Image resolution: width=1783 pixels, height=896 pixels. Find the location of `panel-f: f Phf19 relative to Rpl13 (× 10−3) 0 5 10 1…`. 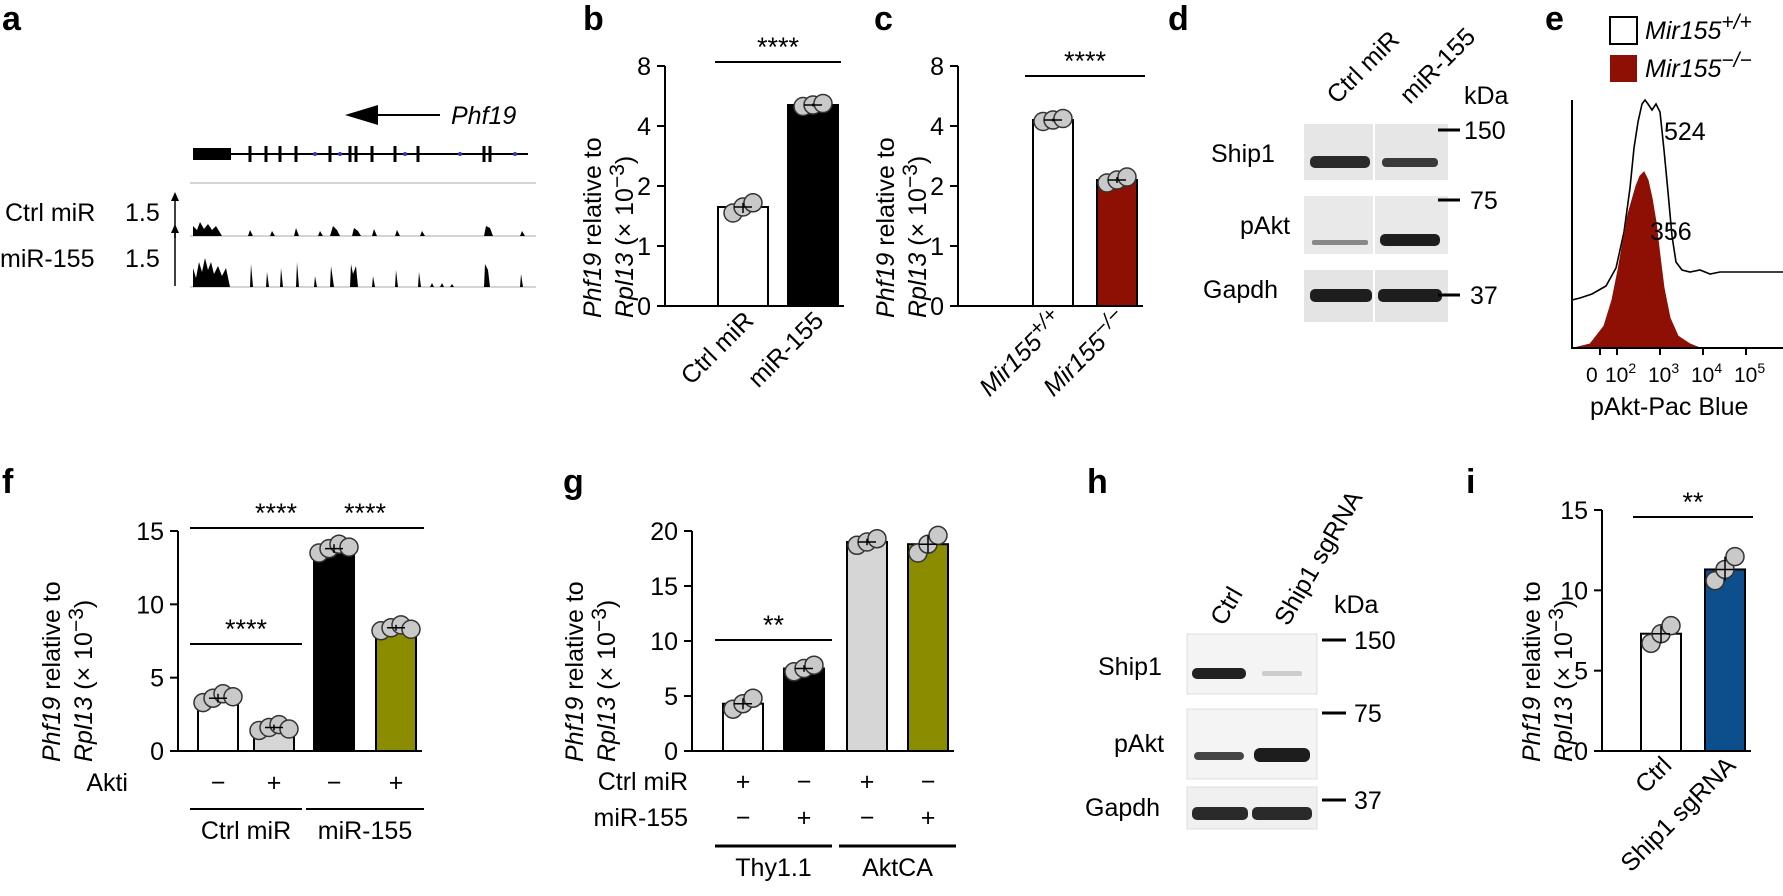

panel-f: f Phf19 relative to Rpl13 (× 10−3) 0 5 10 1… is located at coordinates (213, 654).